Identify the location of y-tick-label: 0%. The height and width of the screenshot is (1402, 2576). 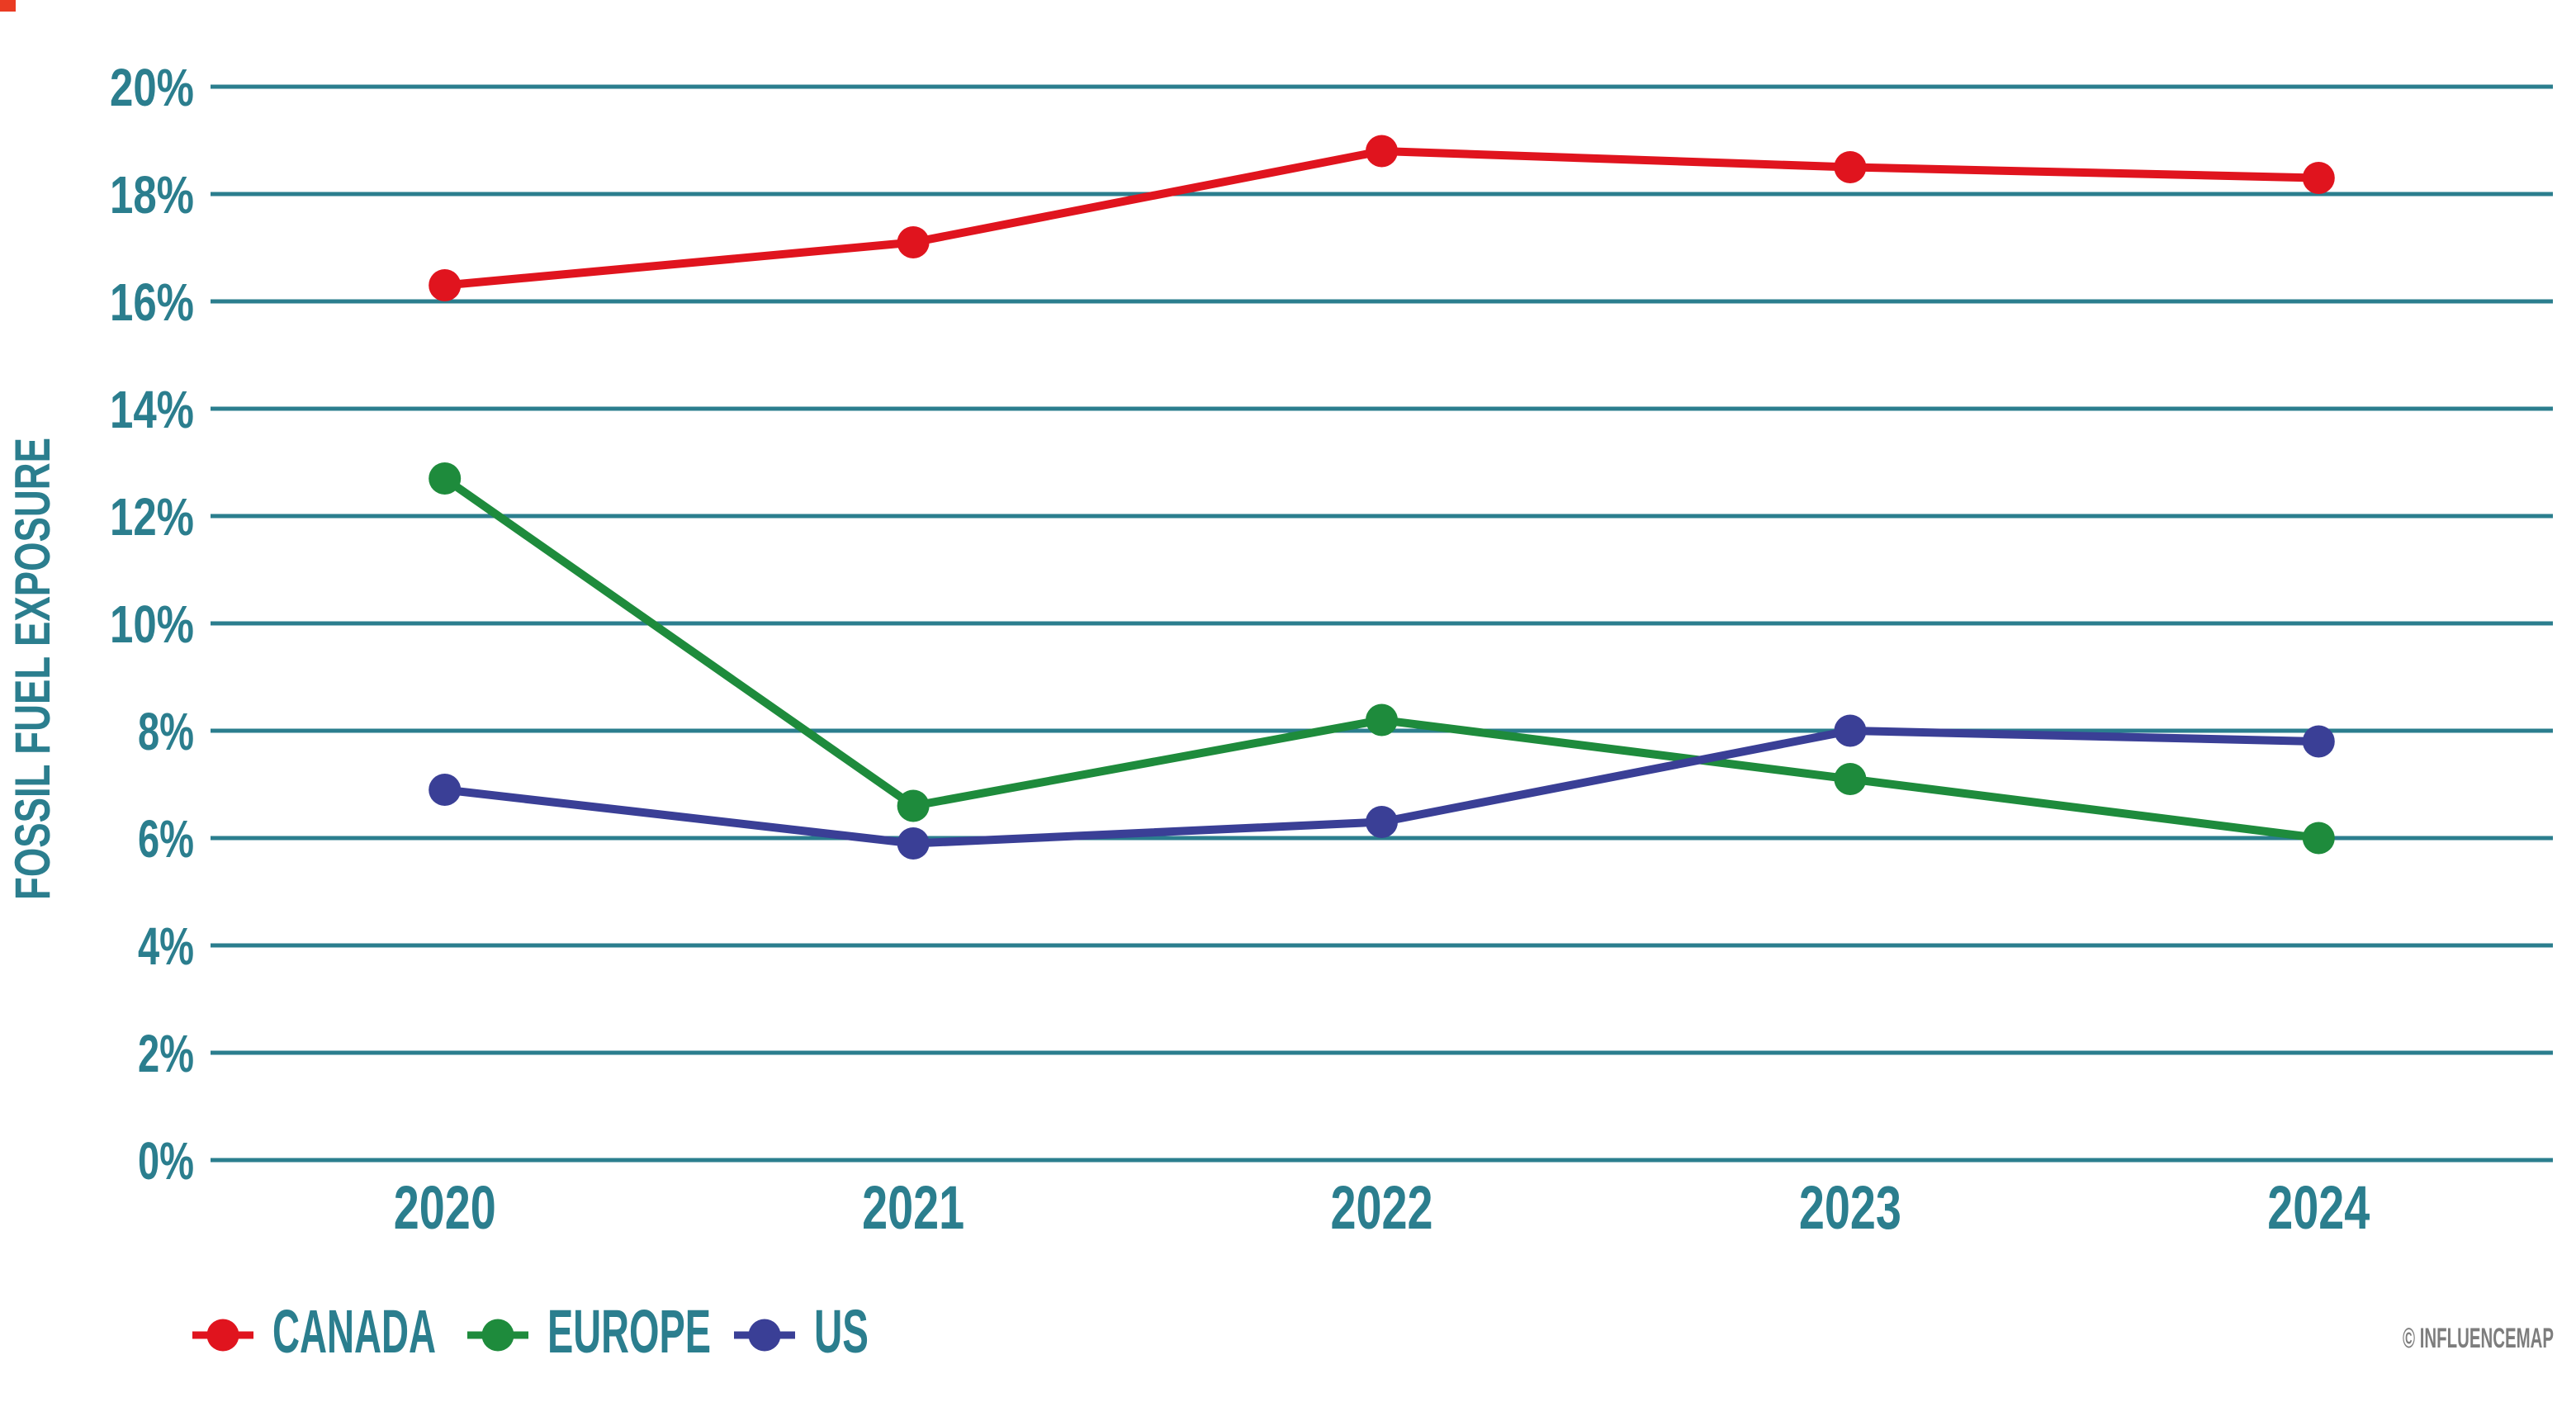
(166, 1161).